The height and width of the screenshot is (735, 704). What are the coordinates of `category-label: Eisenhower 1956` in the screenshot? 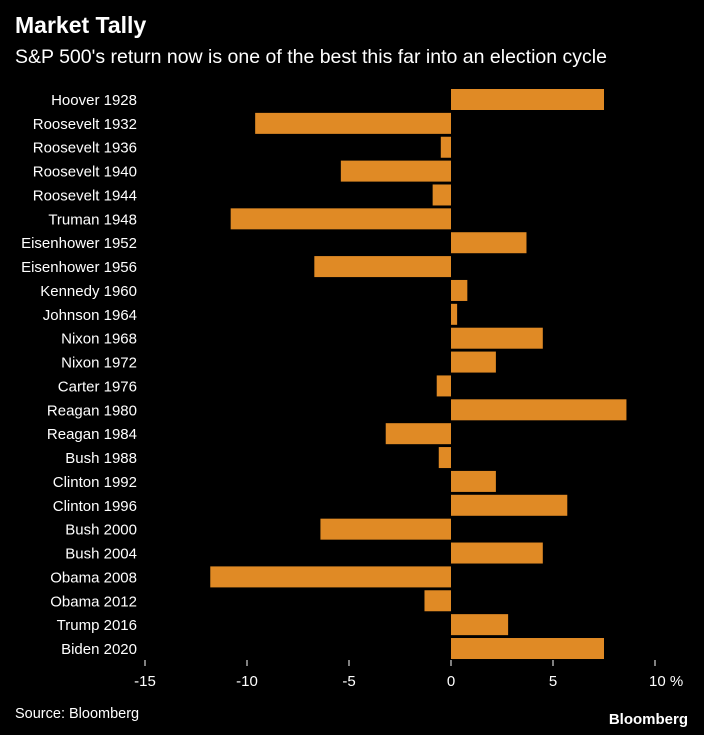 It's located at (79, 267).